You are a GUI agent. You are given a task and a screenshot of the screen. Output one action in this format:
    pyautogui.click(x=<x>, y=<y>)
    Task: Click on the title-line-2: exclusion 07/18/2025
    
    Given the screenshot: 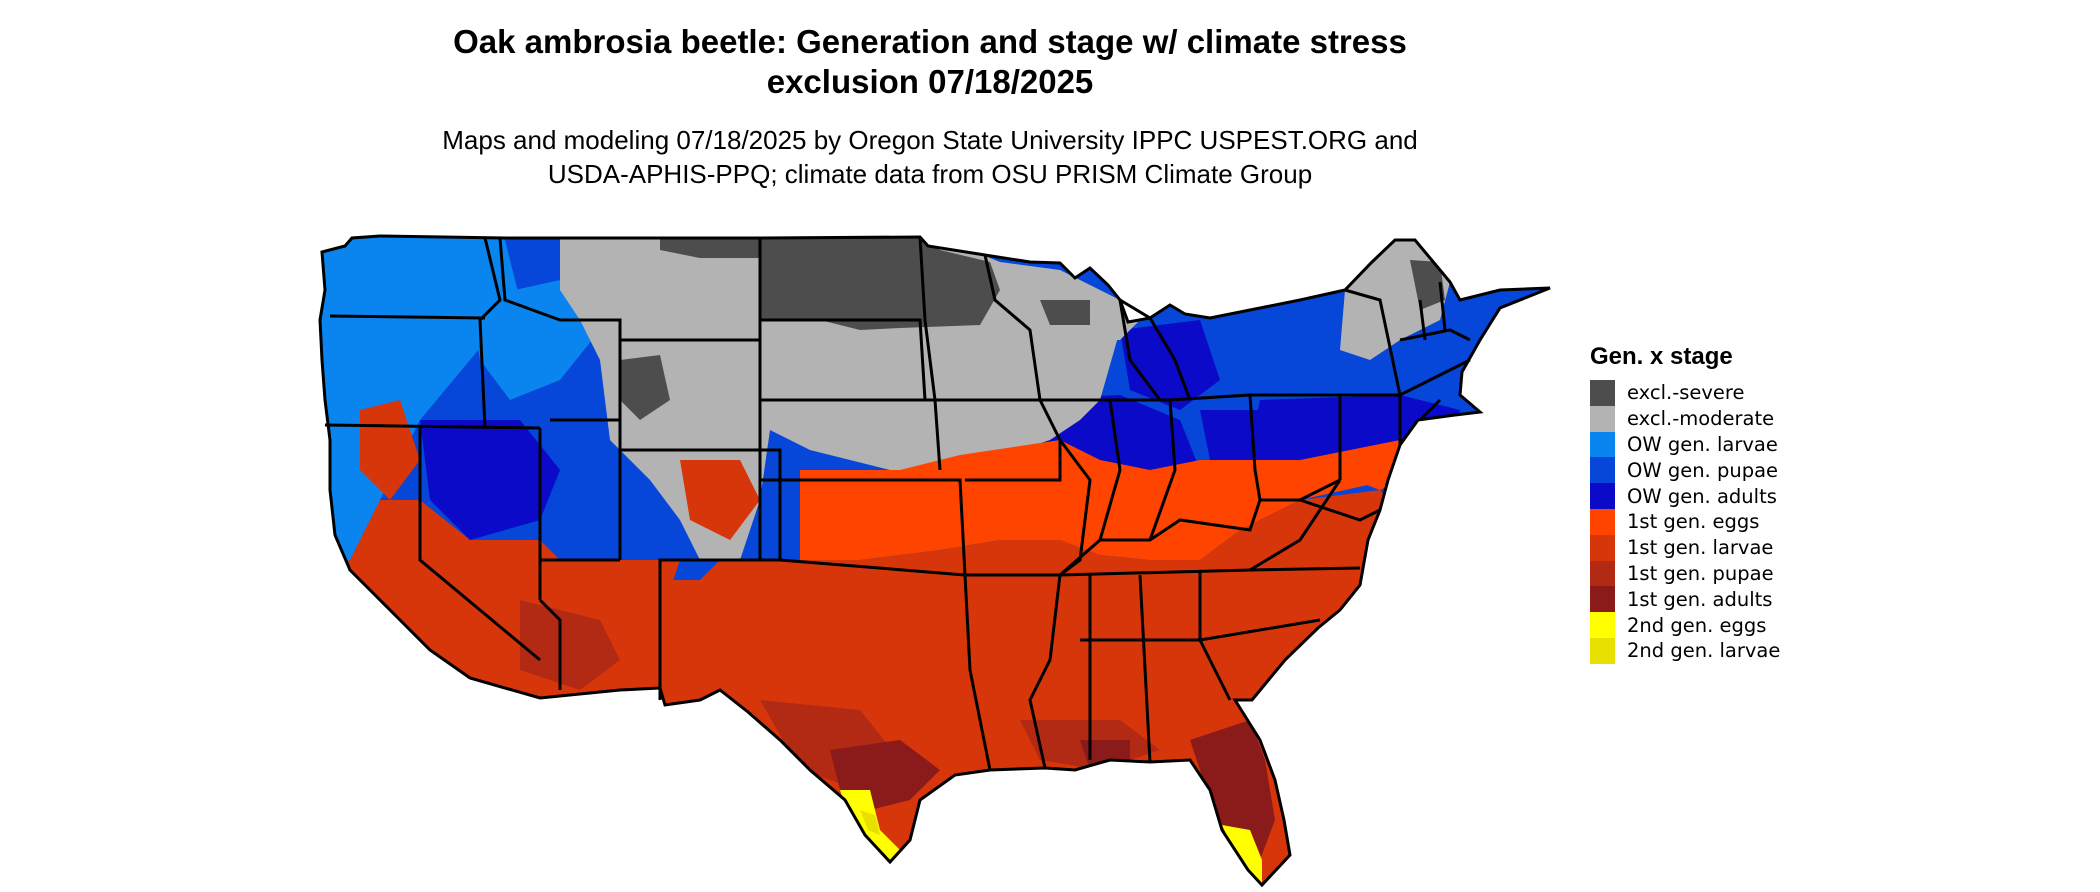 What is the action you would take?
    pyautogui.click(x=930, y=81)
    